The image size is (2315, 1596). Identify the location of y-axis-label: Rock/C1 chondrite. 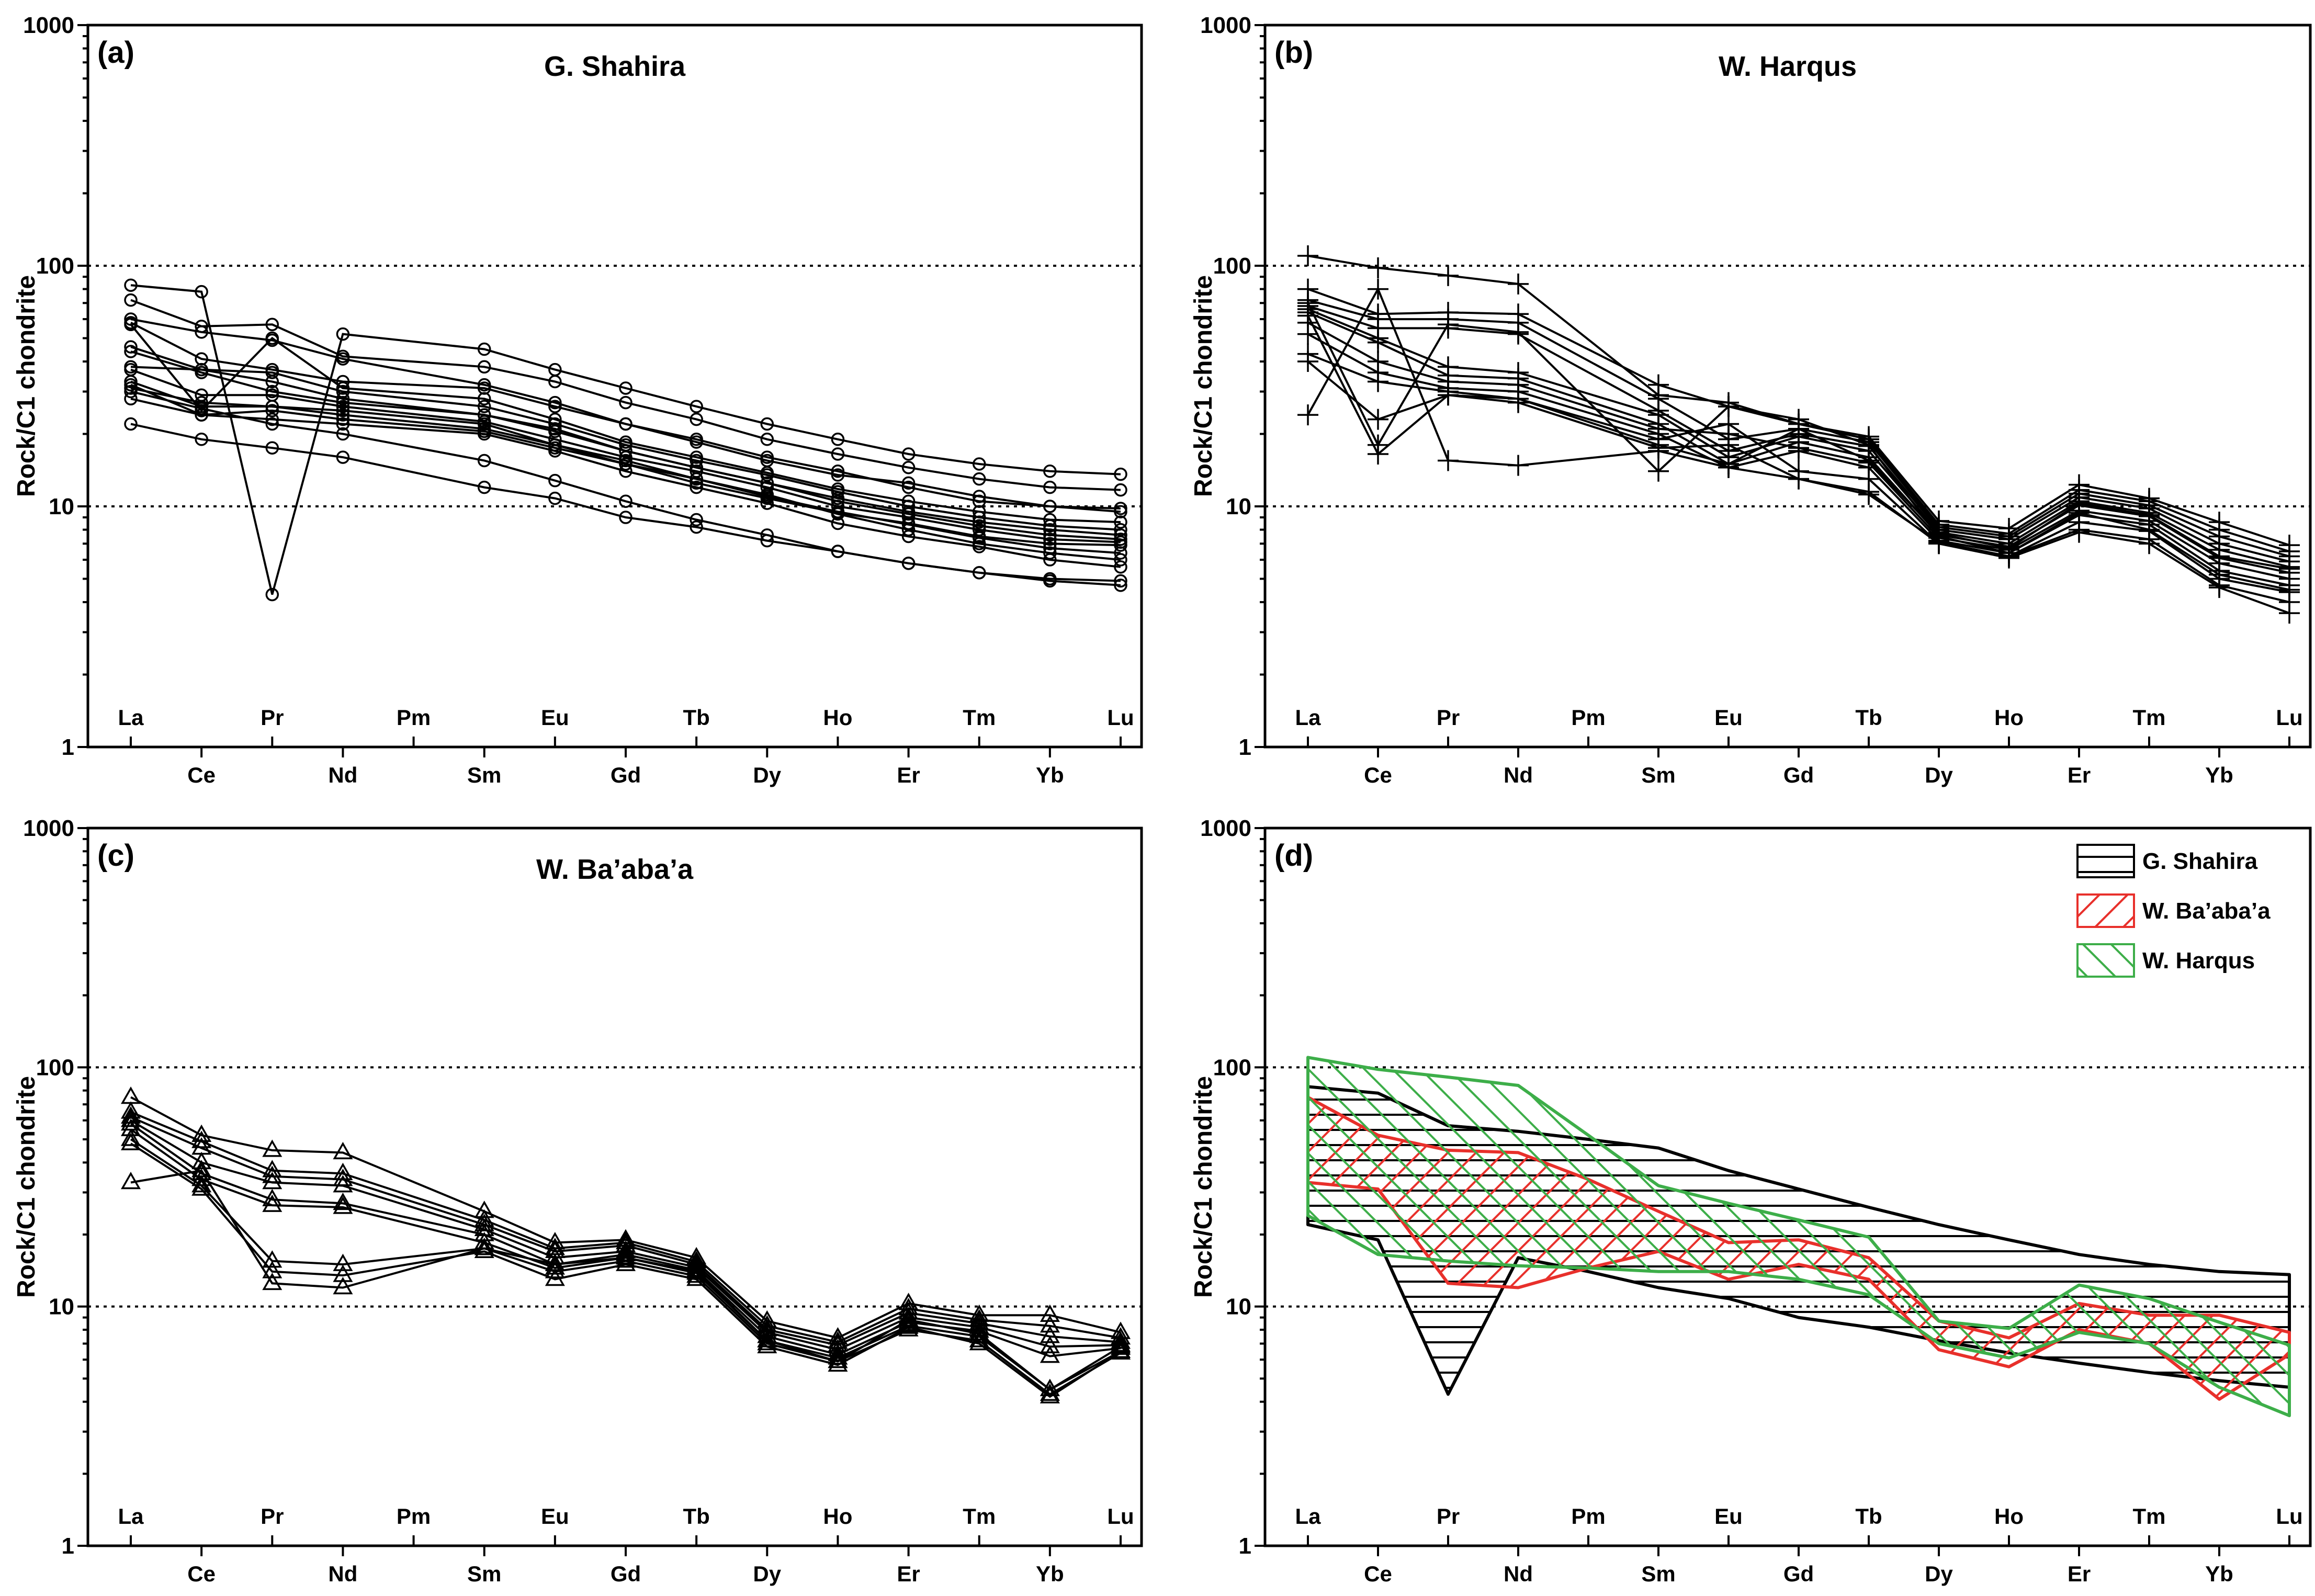
(1203, 386).